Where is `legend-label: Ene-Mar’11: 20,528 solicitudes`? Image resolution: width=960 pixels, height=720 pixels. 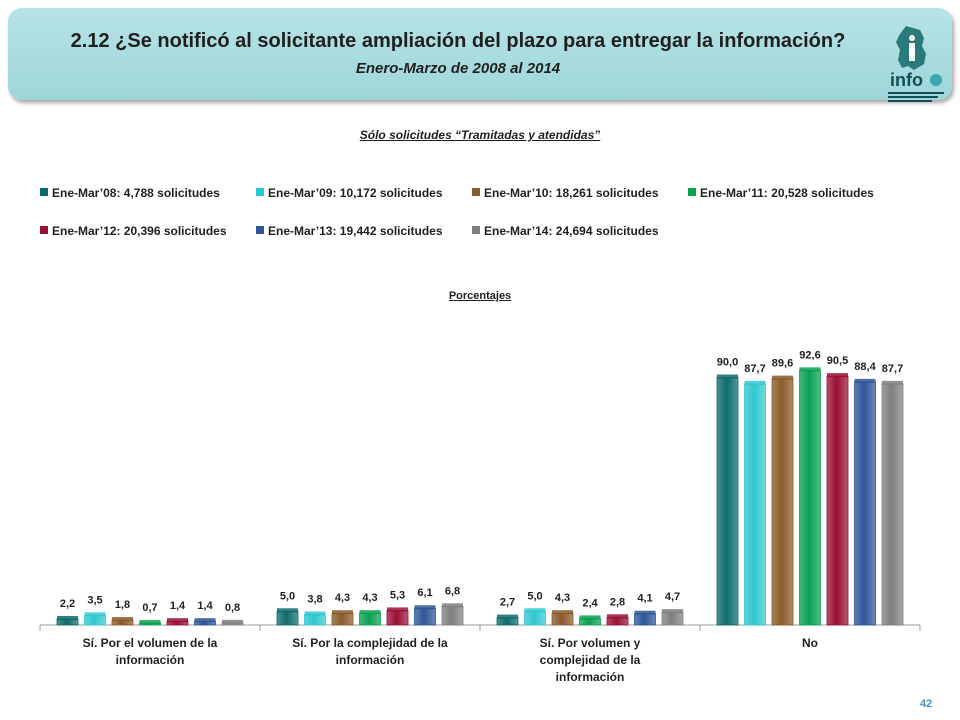 legend-label: Ene-Mar’11: 20,528 solicitudes is located at coordinates (787, 193).